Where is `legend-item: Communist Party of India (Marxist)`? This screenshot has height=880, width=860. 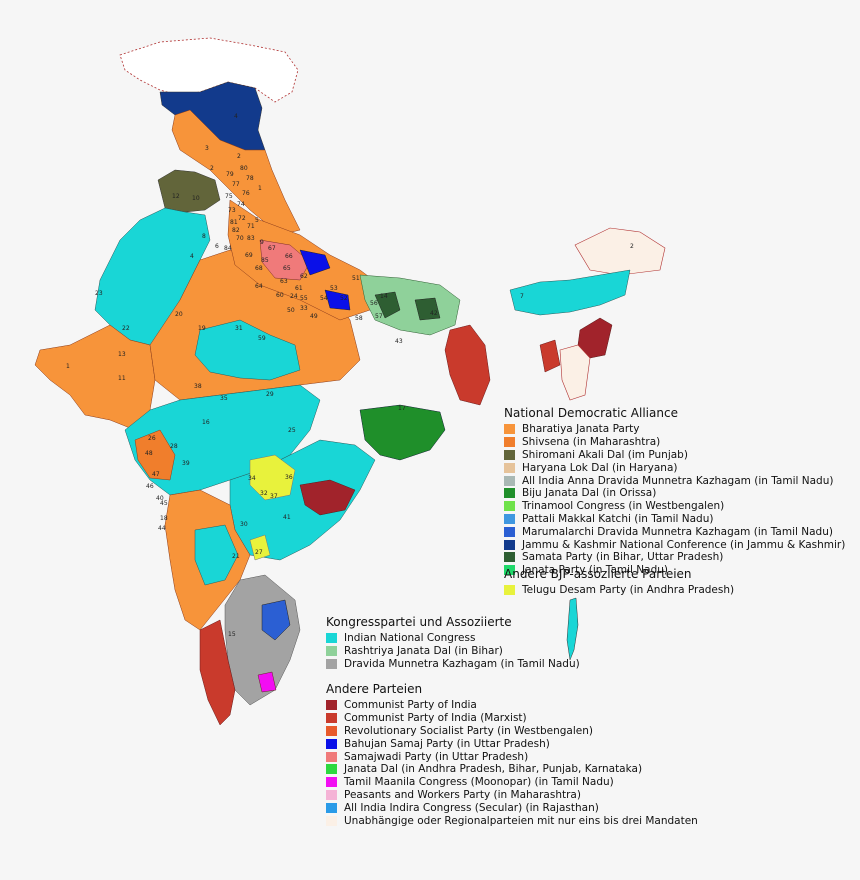 legend-item: Communist Party of India (Marxist) is located at coordinates (512, 718).